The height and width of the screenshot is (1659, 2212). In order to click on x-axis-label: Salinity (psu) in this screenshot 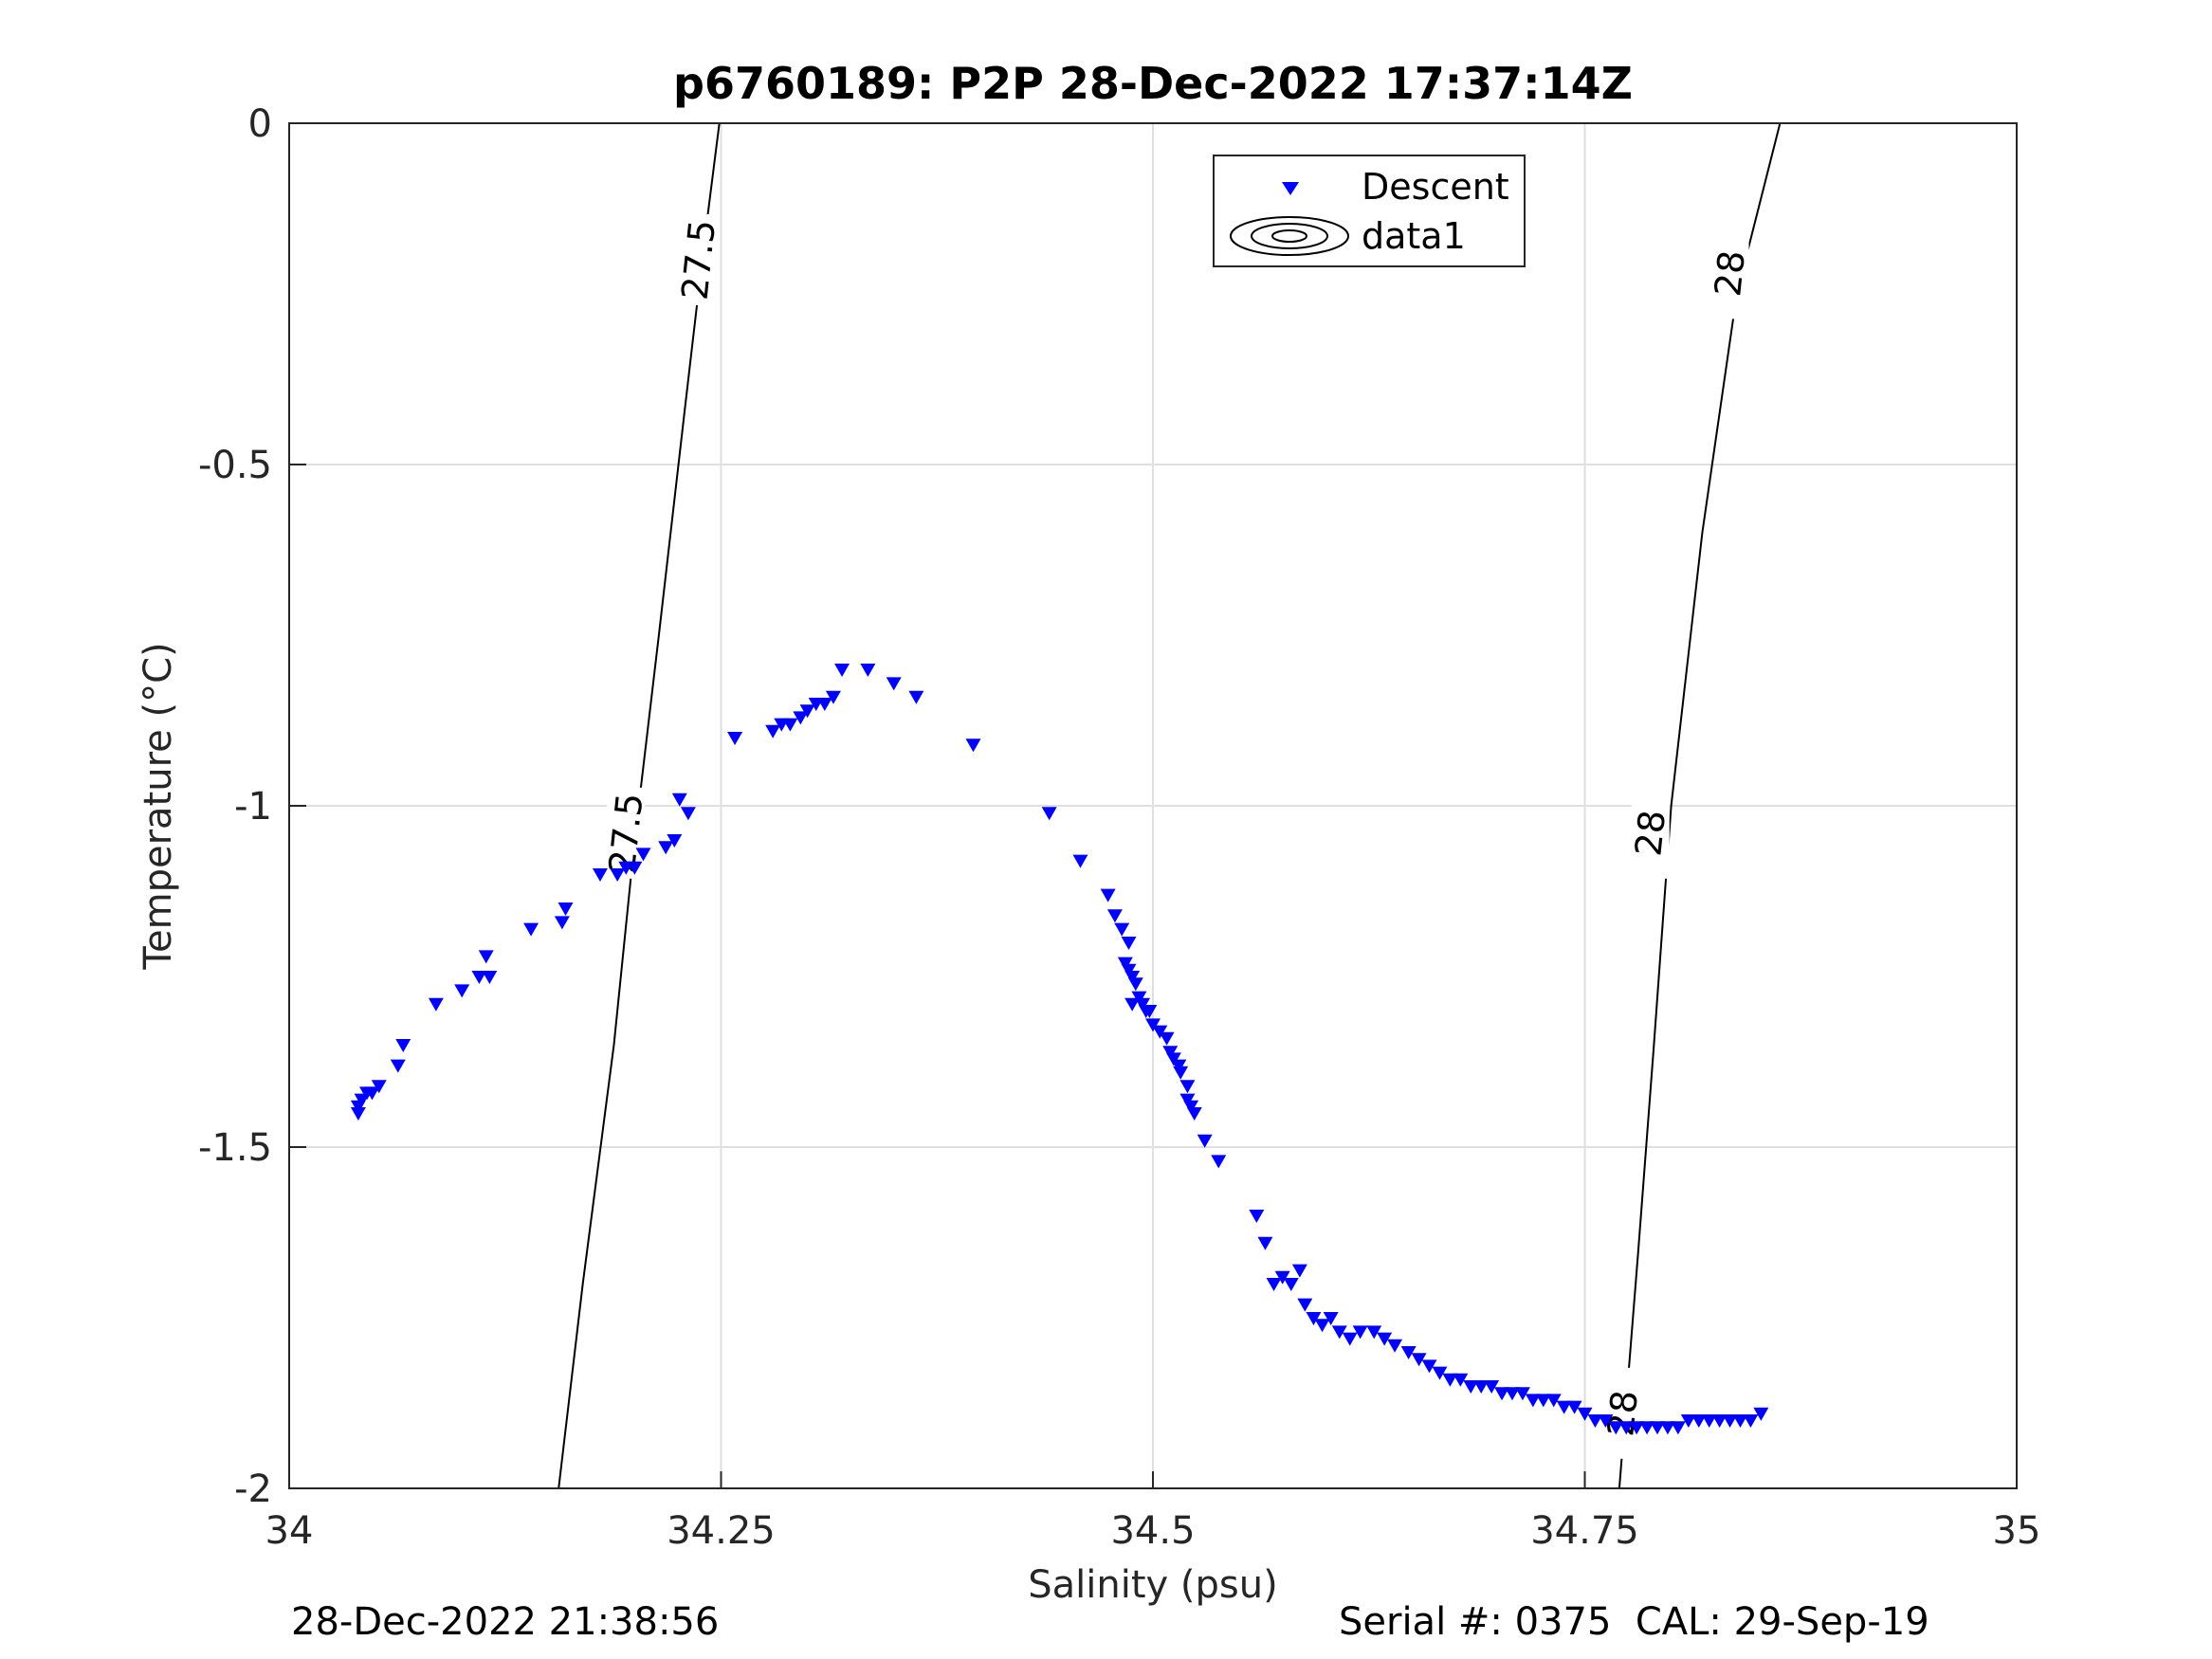, I will do `click(1152, 1585)`.